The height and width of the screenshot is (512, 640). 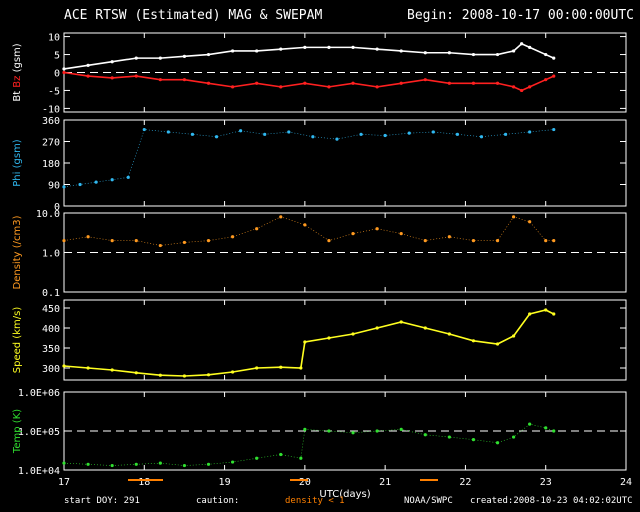 What do you see at coordinates (17, 163) in the screenshot?
I see `y-axis-label: Phi (gsm)` at bounding box center [17, 163].